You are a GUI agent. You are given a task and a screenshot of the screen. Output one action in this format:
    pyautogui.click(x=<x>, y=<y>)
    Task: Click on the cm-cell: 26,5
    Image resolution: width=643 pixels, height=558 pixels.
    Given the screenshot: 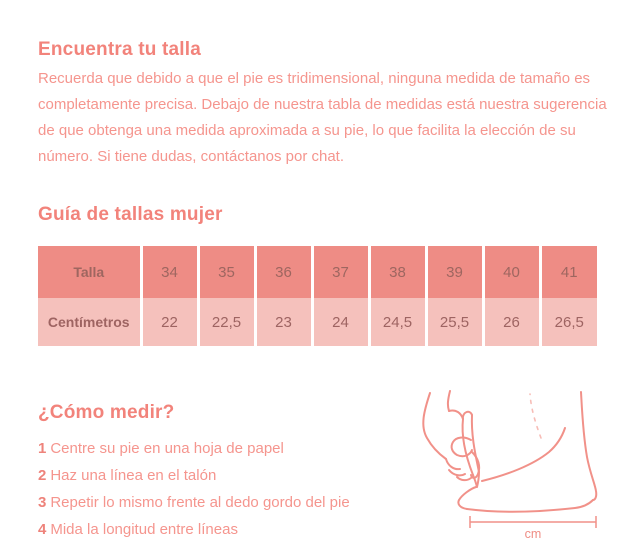 What is the action you would take?
    pyautogui.click(x=567, y=322)
    